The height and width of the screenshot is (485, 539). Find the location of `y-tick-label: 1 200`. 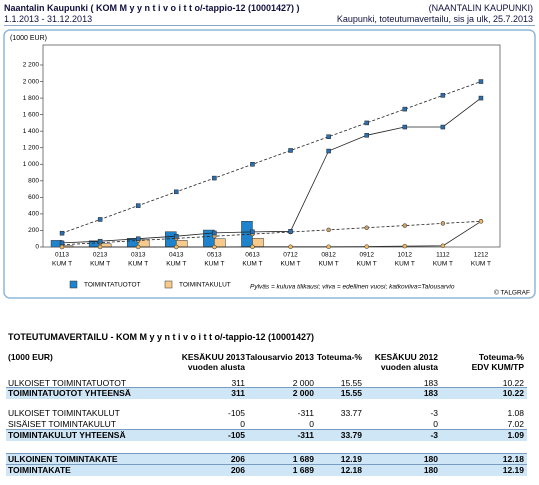

y-tick-label: 1 200 is located at coordinates (31, 147).